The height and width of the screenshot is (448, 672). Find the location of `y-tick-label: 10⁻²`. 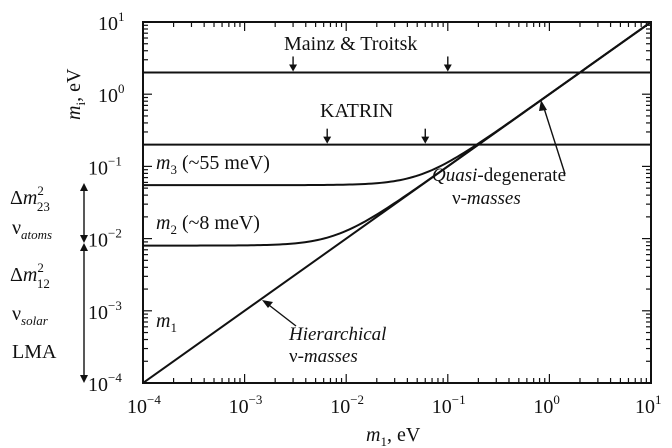

y-tick-label: 10⁻² is located at coordinates (105, 239).